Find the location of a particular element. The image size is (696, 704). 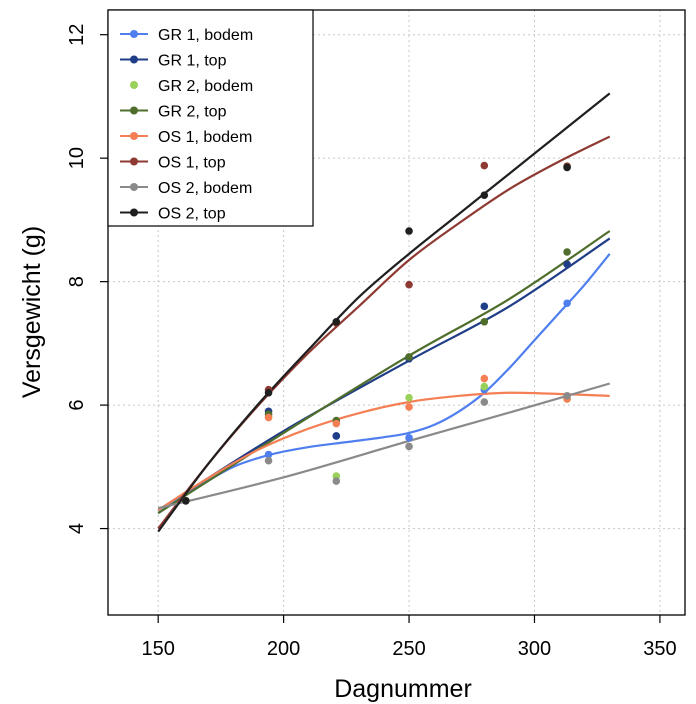

legend-label: OS 2, top is located at coordinates (192, 214).